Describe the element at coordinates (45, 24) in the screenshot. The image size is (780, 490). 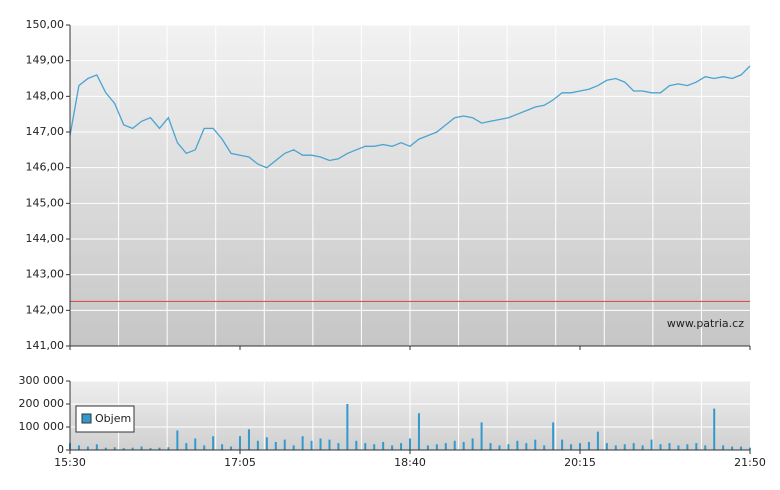
I see `y-tick-label: 150,00` at that location.